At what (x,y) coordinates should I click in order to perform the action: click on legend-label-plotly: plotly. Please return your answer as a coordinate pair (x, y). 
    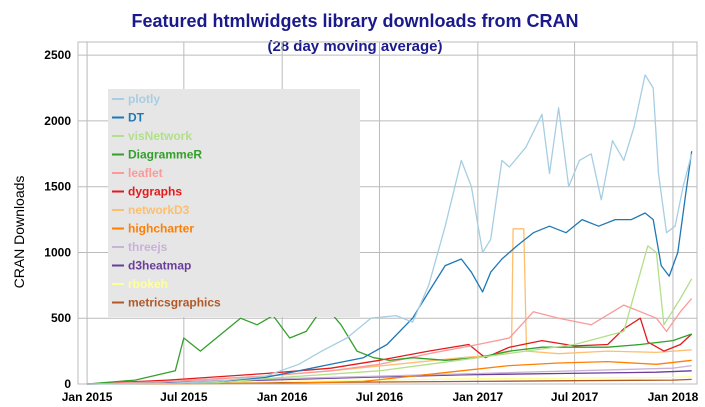
    Looking at the image, I should click on (144, 99).